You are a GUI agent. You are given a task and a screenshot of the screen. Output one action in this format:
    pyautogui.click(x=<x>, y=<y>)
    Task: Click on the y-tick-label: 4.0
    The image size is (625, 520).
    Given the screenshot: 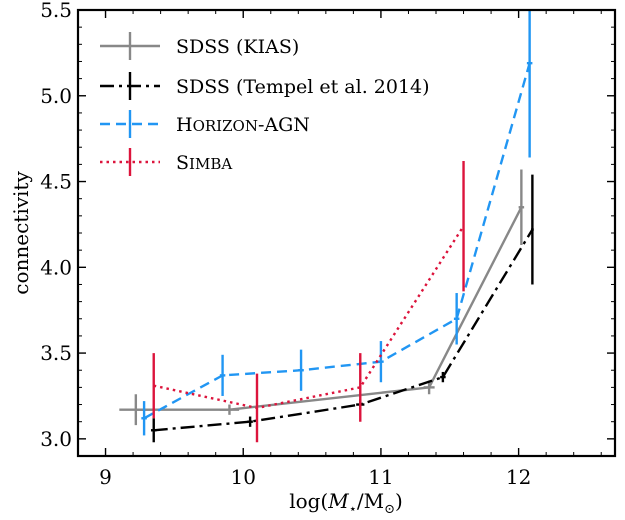 What is the action you would take?
    pyautogui.click(x=56, y=267)
    